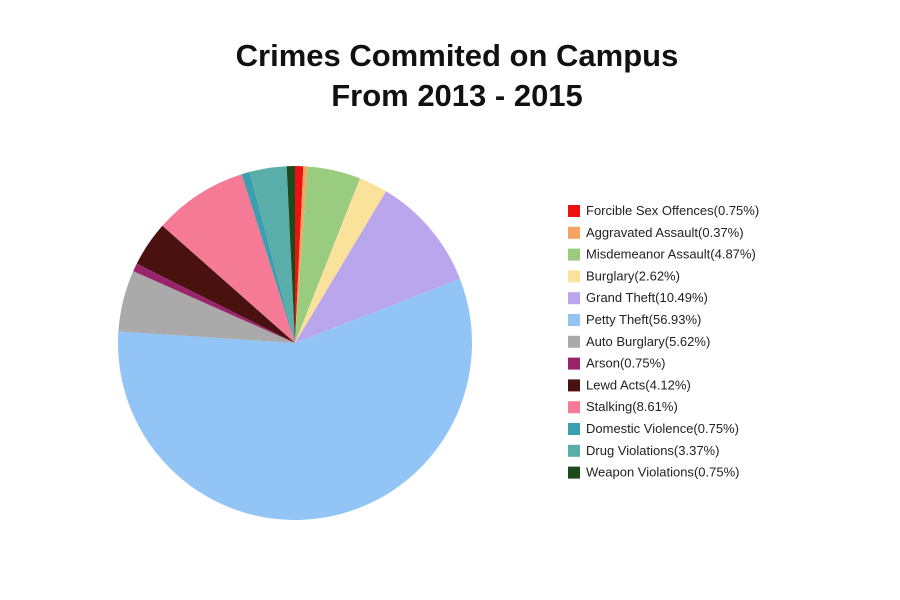  I want to click on legend-label: Aggravated Assault(0.37%), so click(665, 232).